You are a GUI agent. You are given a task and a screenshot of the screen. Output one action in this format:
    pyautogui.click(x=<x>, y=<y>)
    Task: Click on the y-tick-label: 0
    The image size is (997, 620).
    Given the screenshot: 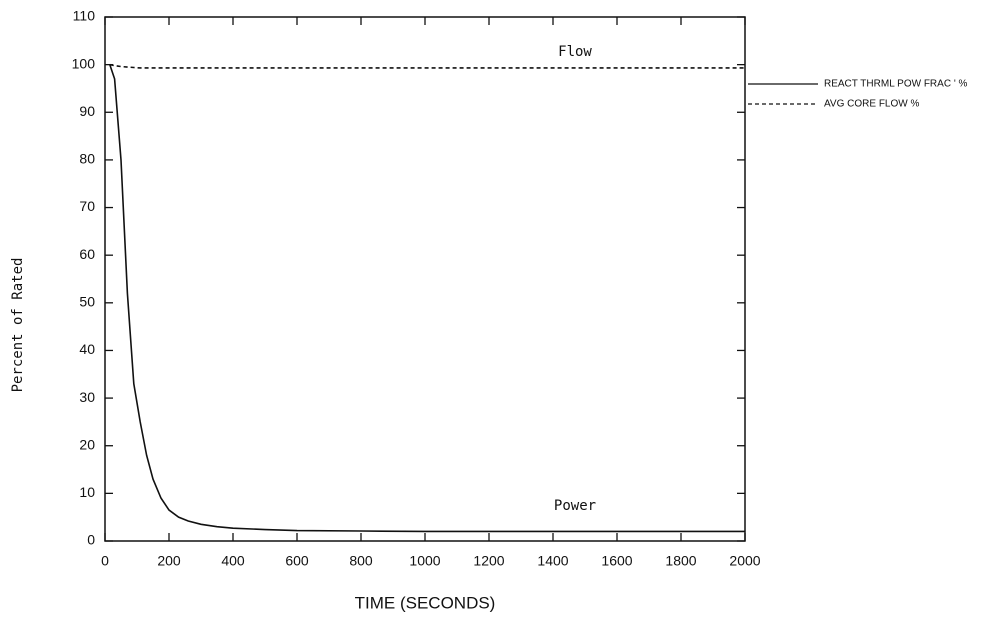 What is the action you would take?
    pyautogui.click(x=91, y=540)
    